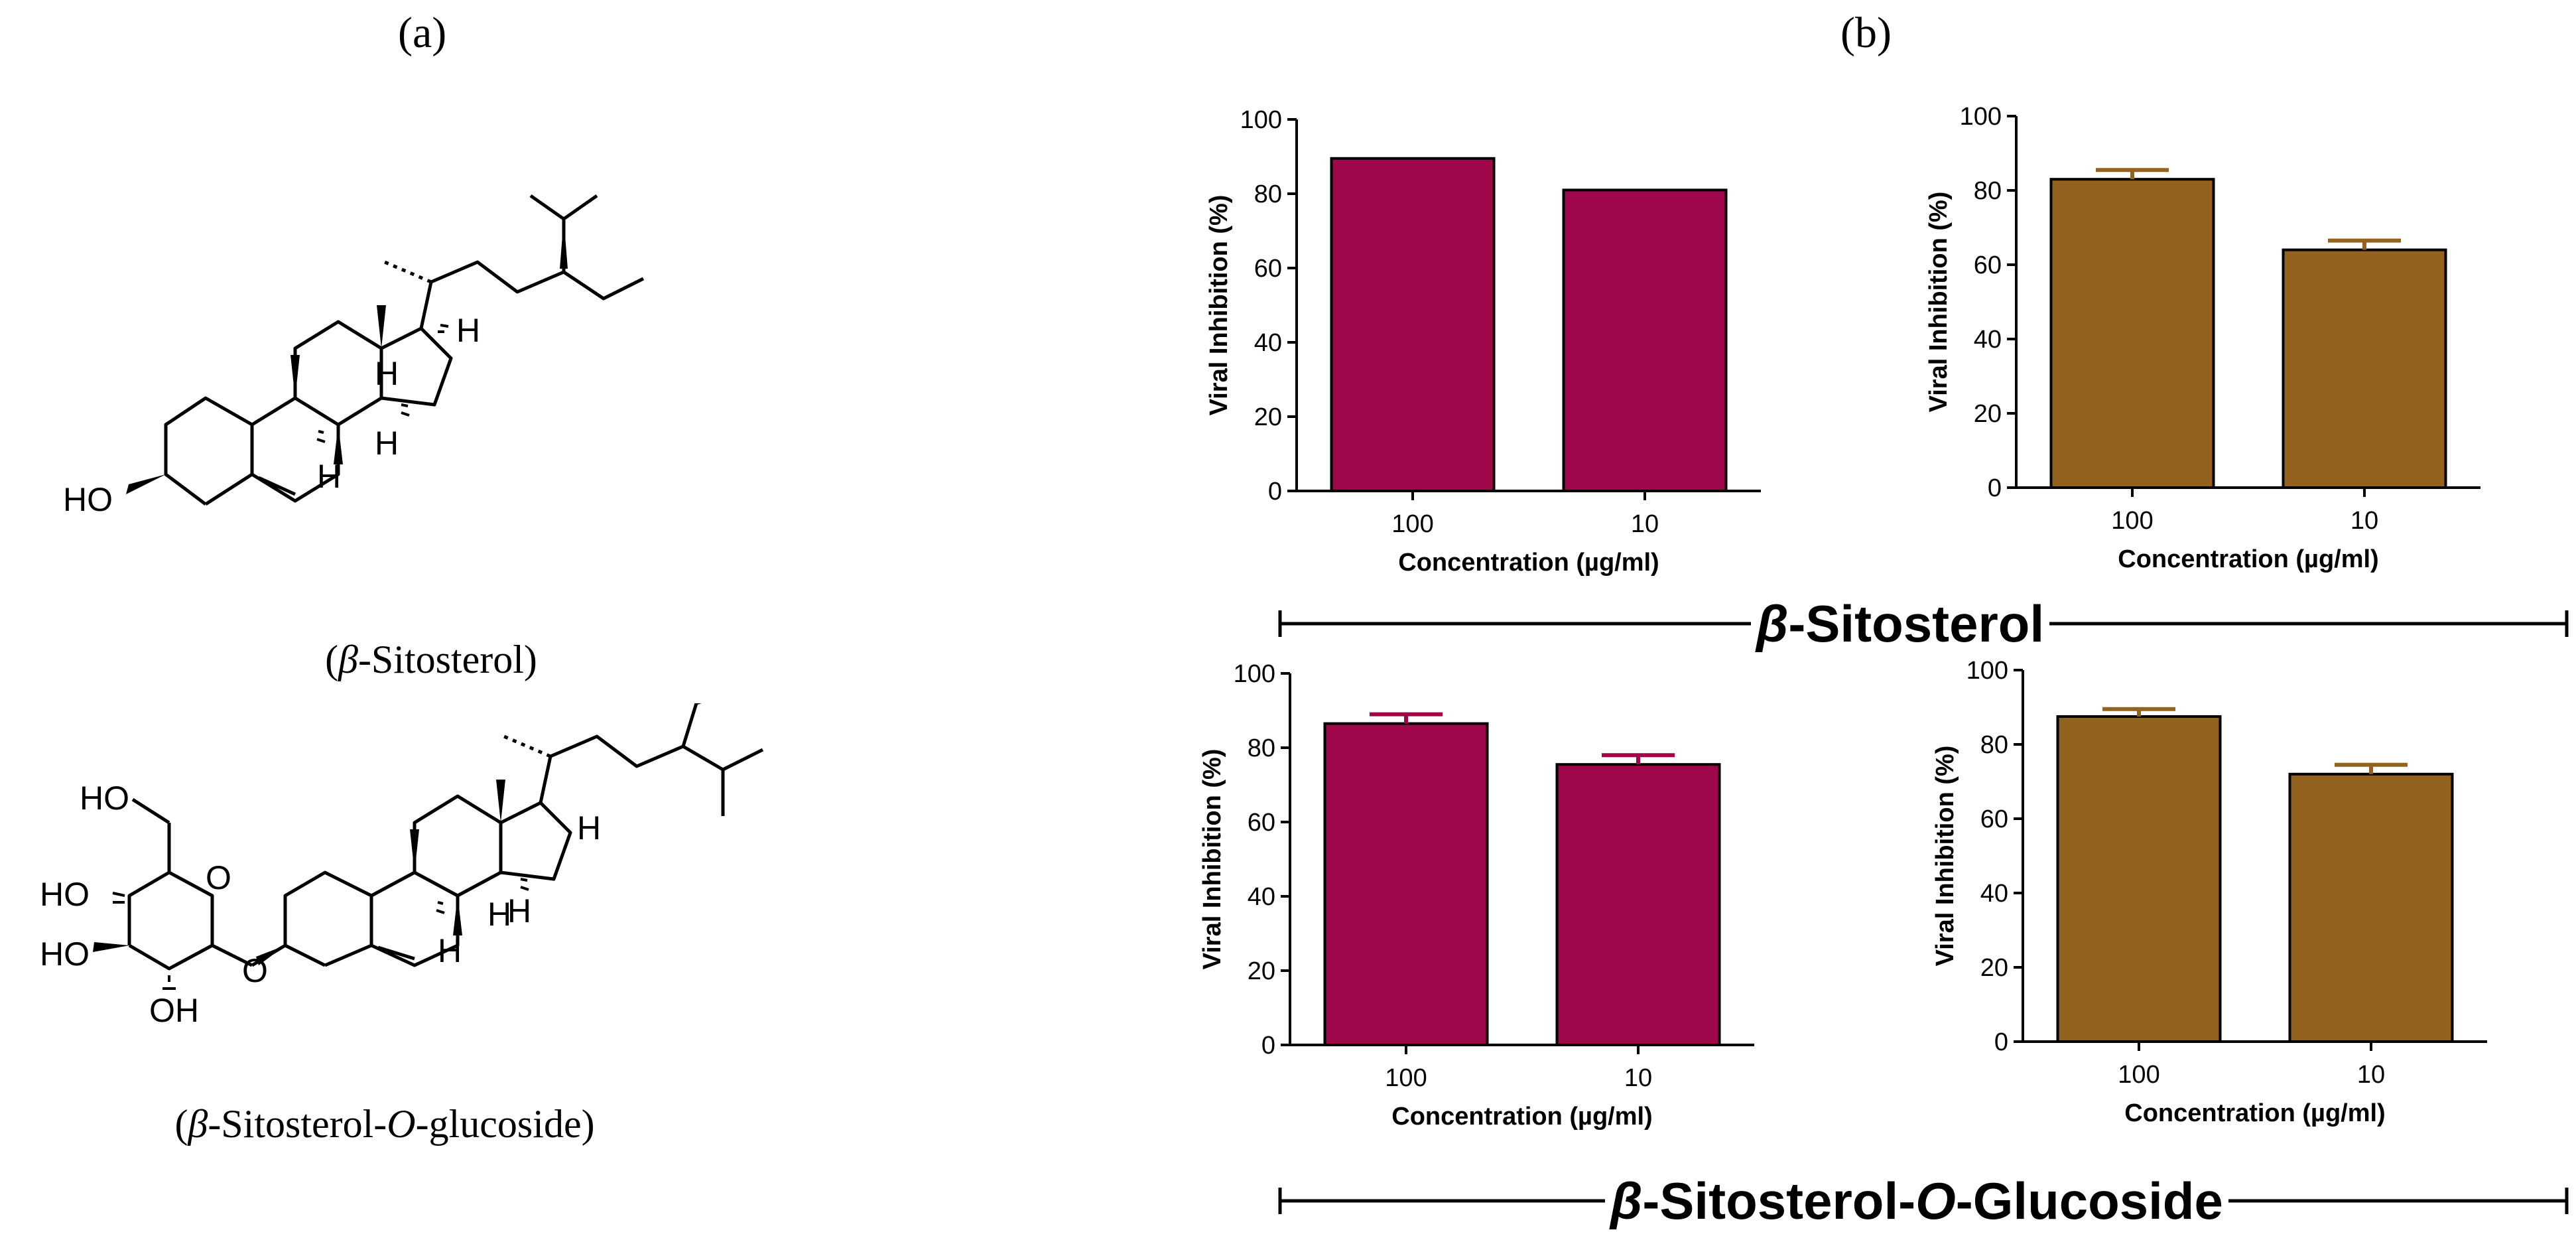  I want to click on structure-2-label-h2: H, so click(499, 914).